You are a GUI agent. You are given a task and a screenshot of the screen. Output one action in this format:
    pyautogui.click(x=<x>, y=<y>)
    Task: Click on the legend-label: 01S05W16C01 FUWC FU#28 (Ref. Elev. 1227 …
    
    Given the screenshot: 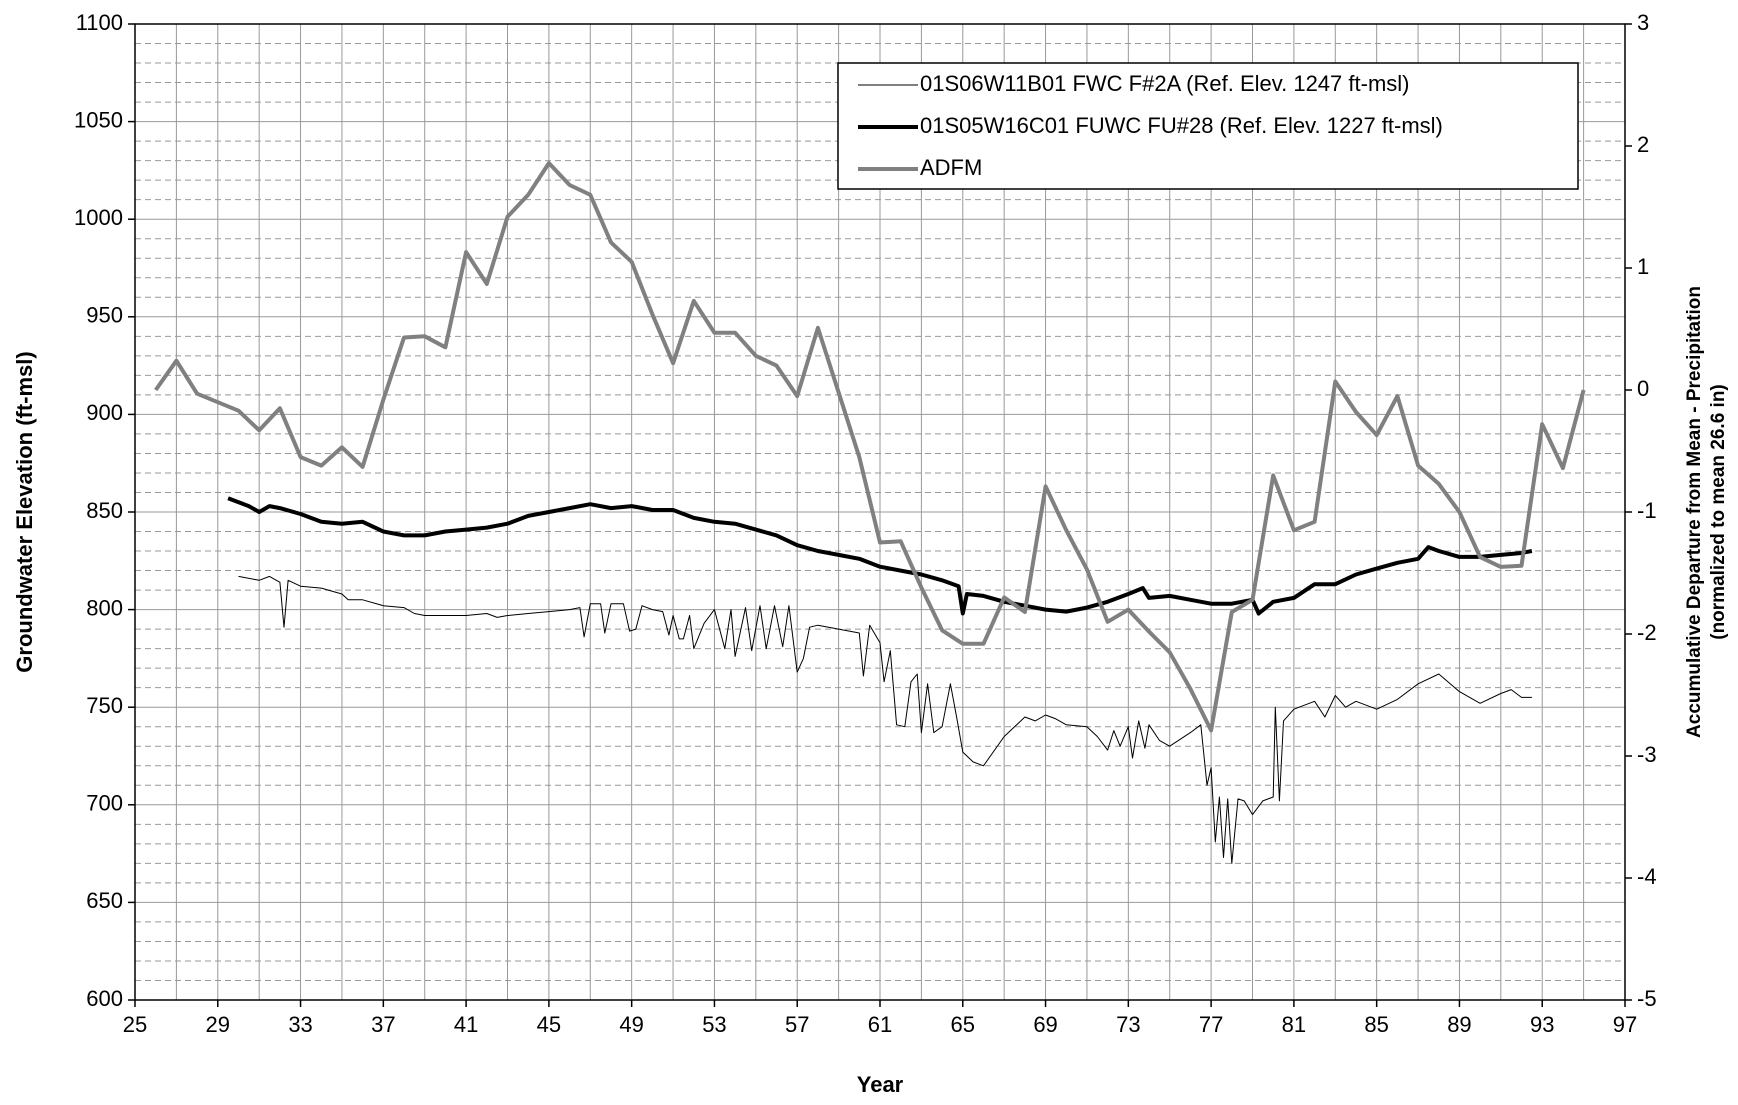 What is the action you would take?
    pyautogui.click(x=1181, y=125)
    